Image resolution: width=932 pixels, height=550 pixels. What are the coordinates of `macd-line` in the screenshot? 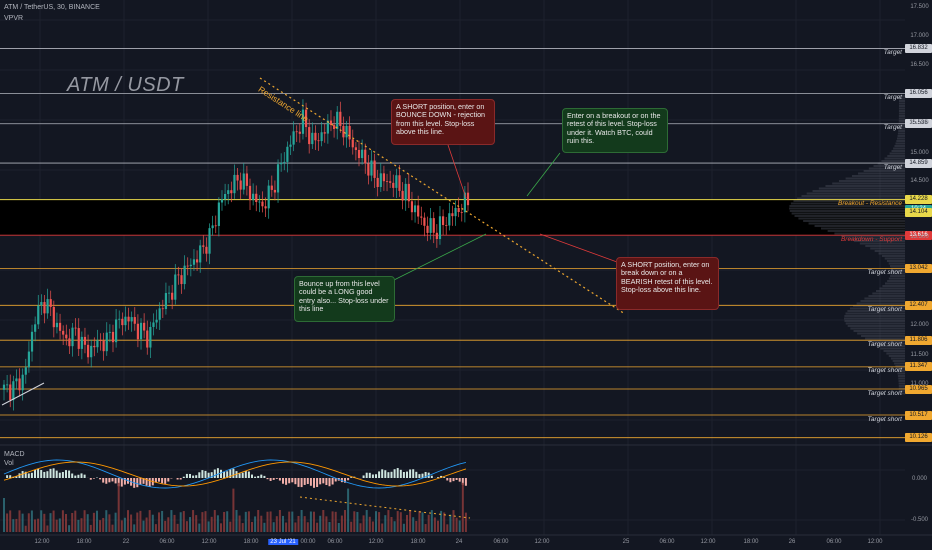 It's located at (235, 474).